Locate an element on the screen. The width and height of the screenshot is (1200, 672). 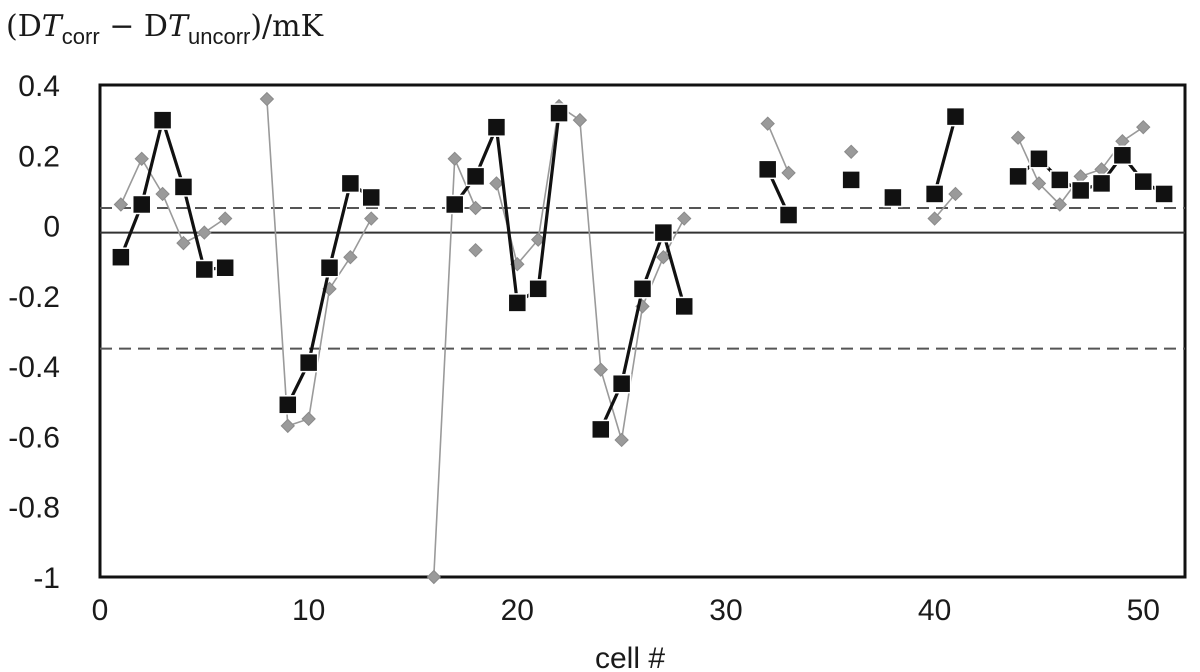
x-tick-label: 10 is located at coordinates (308, 610).